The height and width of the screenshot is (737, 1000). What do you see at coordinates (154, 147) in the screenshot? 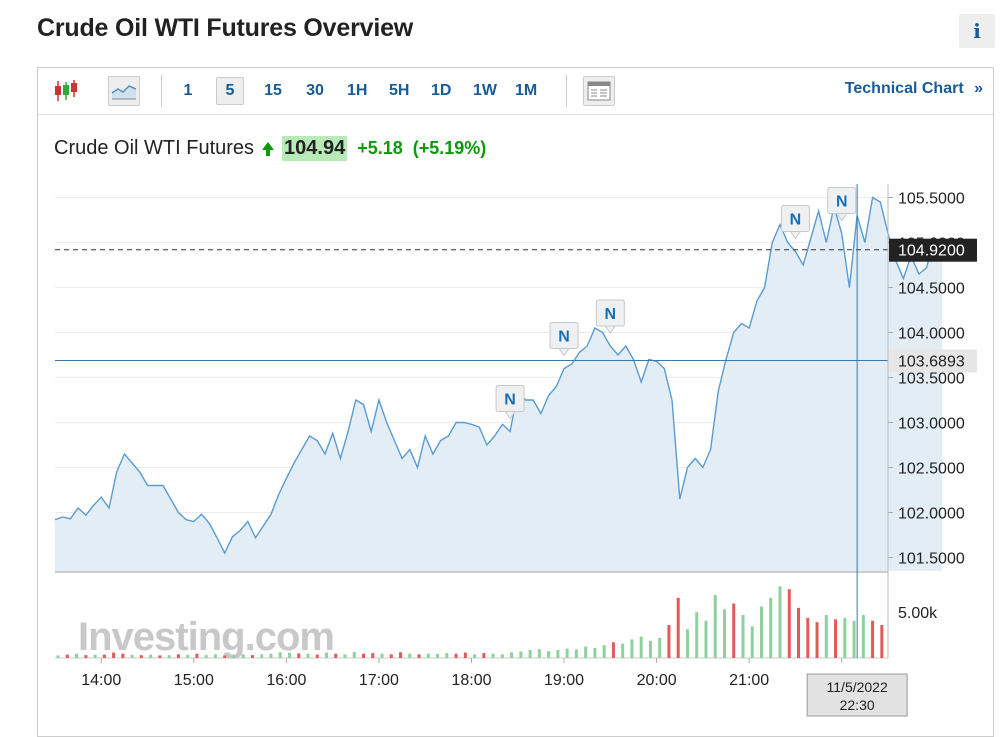
I see `instrument-name: Crude Oil WTI Futures` at bounding box center [154, 147].